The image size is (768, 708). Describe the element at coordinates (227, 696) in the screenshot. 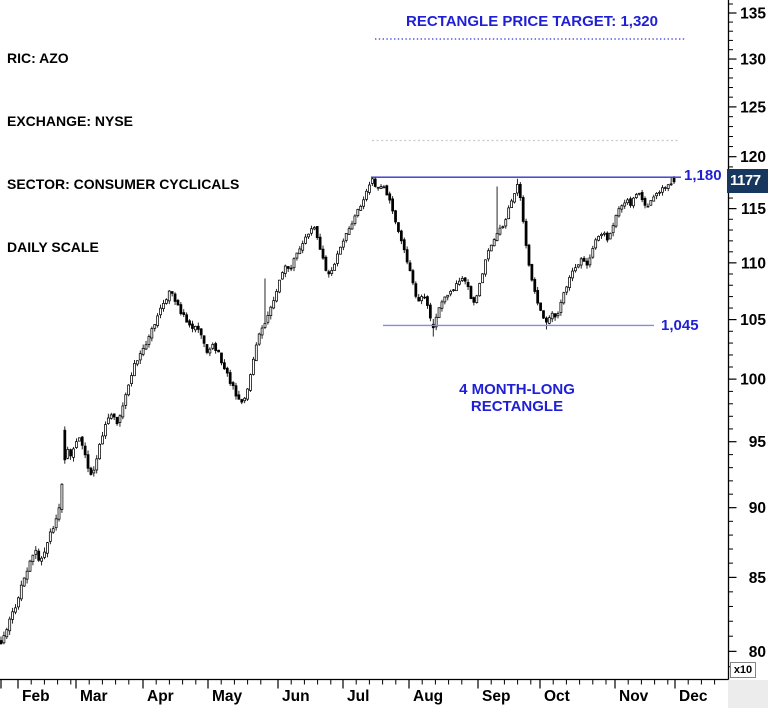

I see `svg-text: May` at that location.